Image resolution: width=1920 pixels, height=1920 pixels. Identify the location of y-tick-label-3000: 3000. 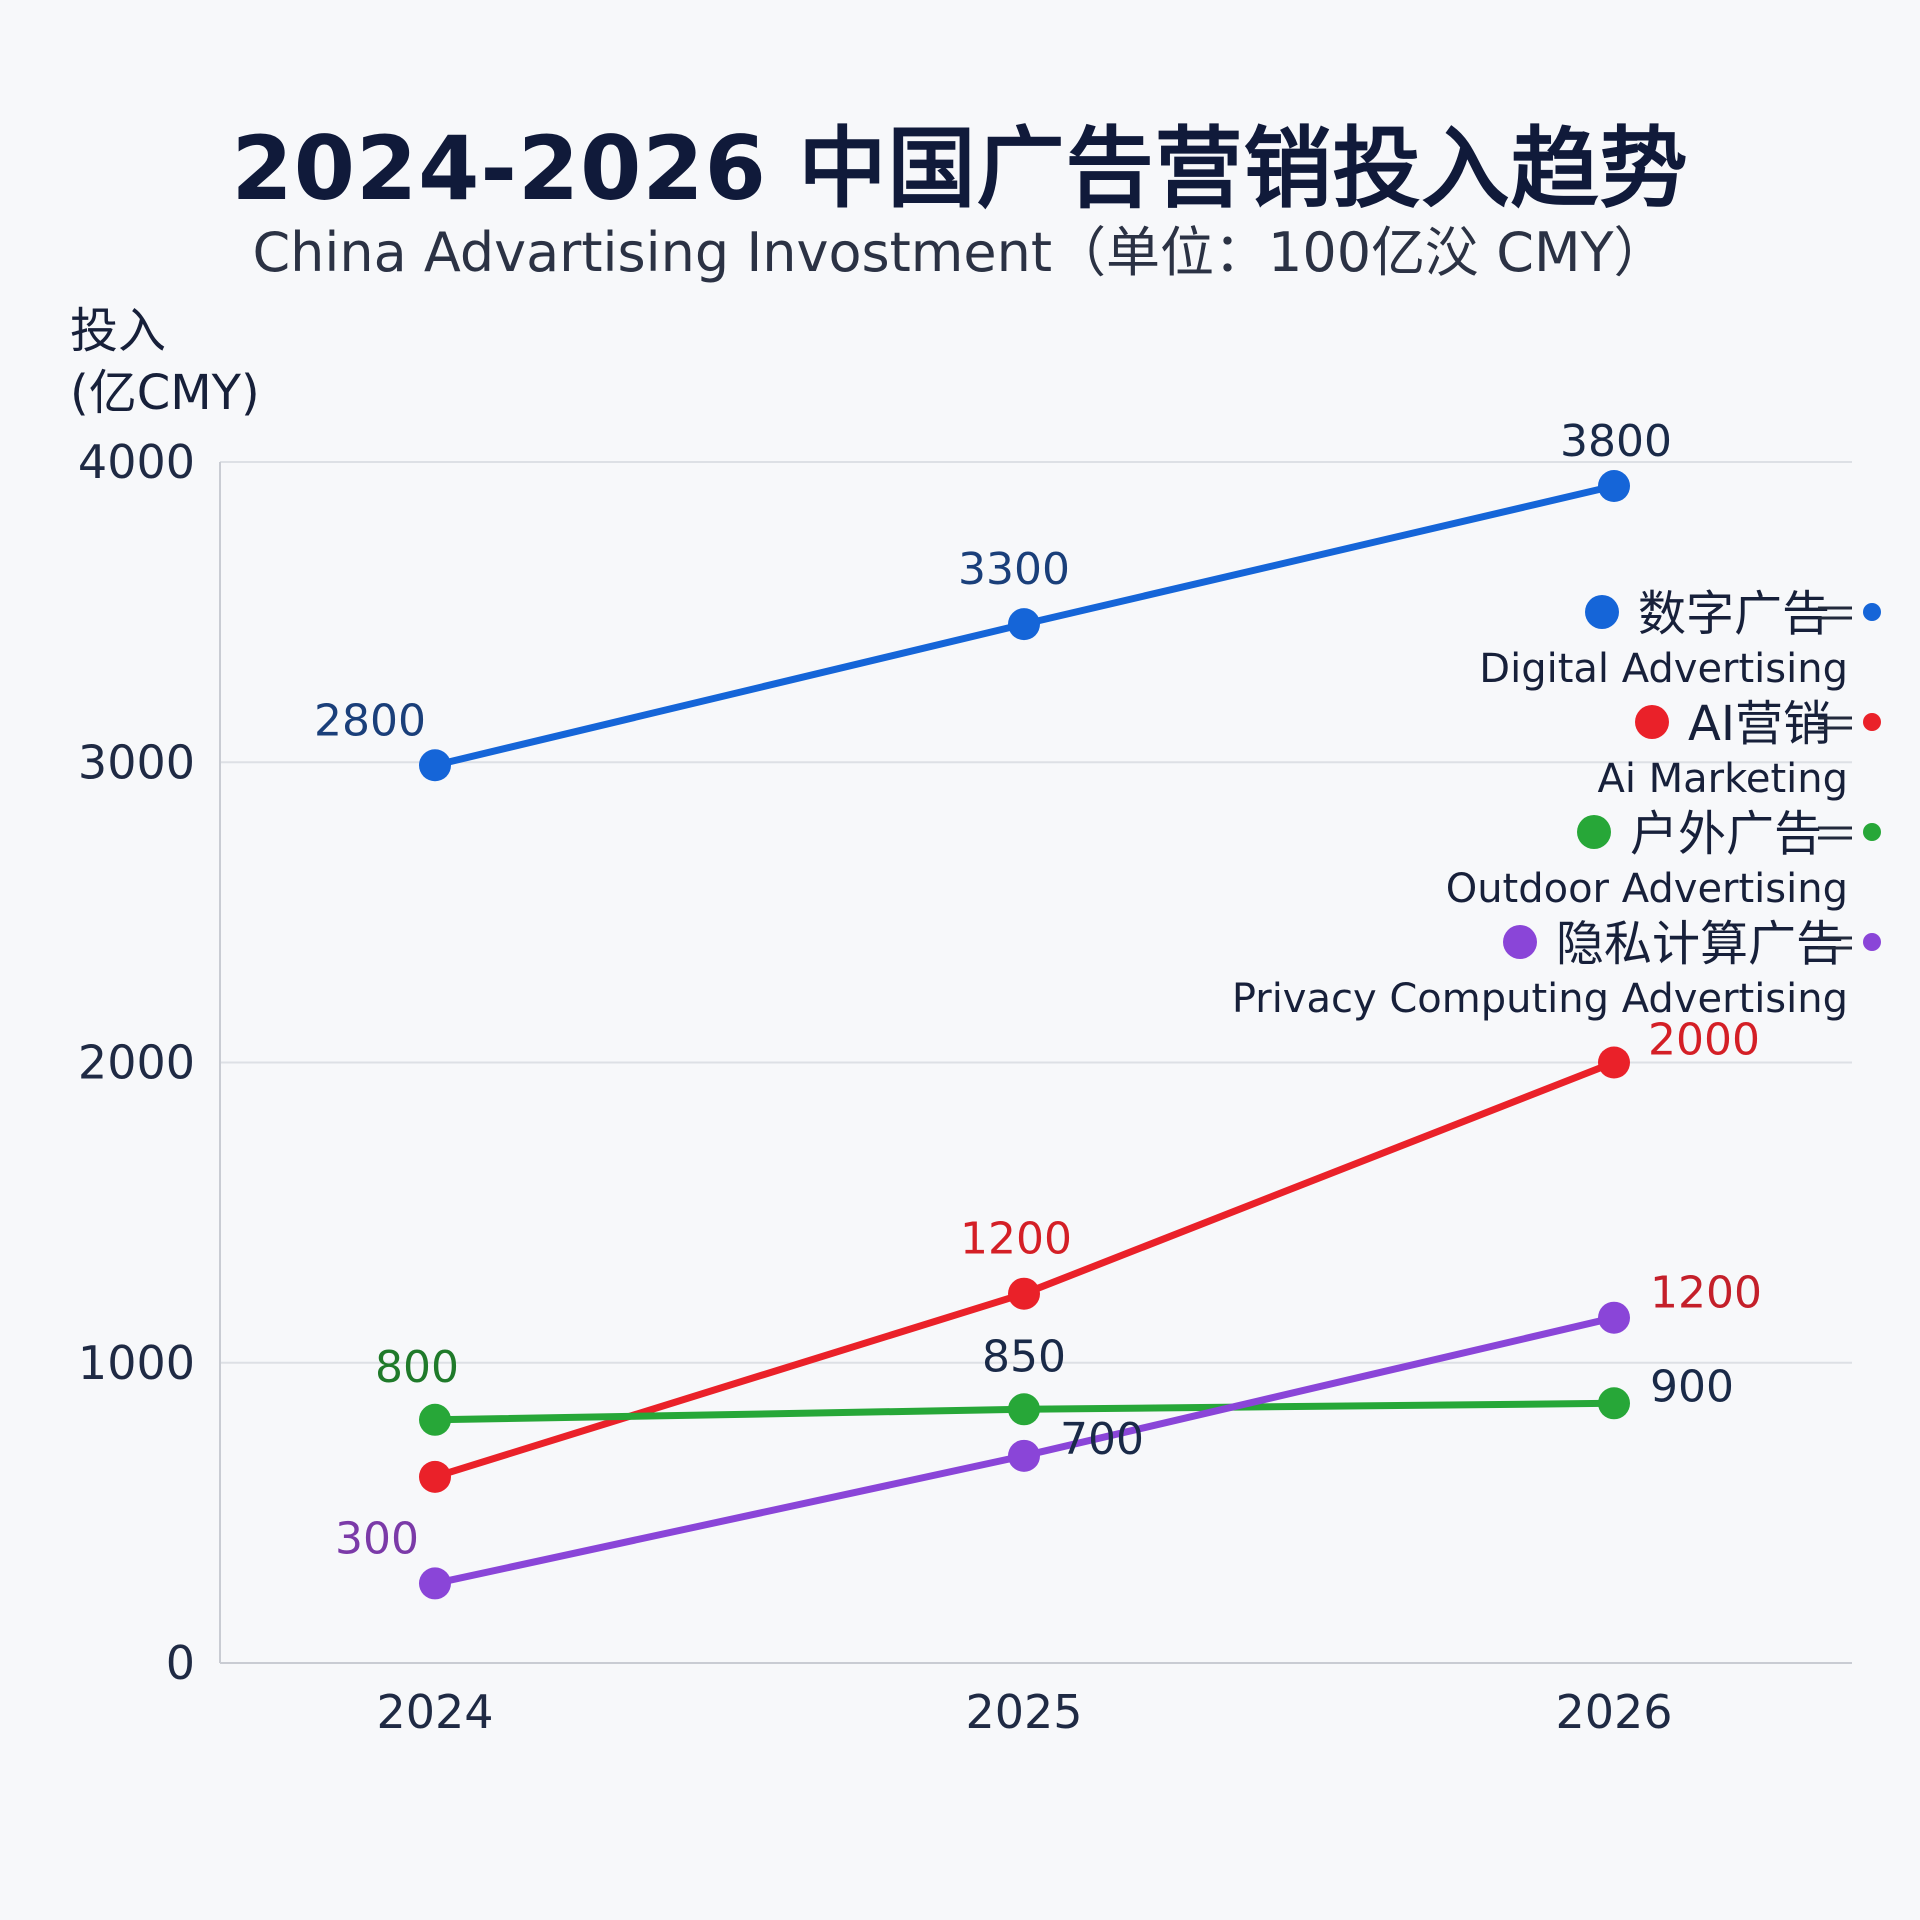
(136, 762).